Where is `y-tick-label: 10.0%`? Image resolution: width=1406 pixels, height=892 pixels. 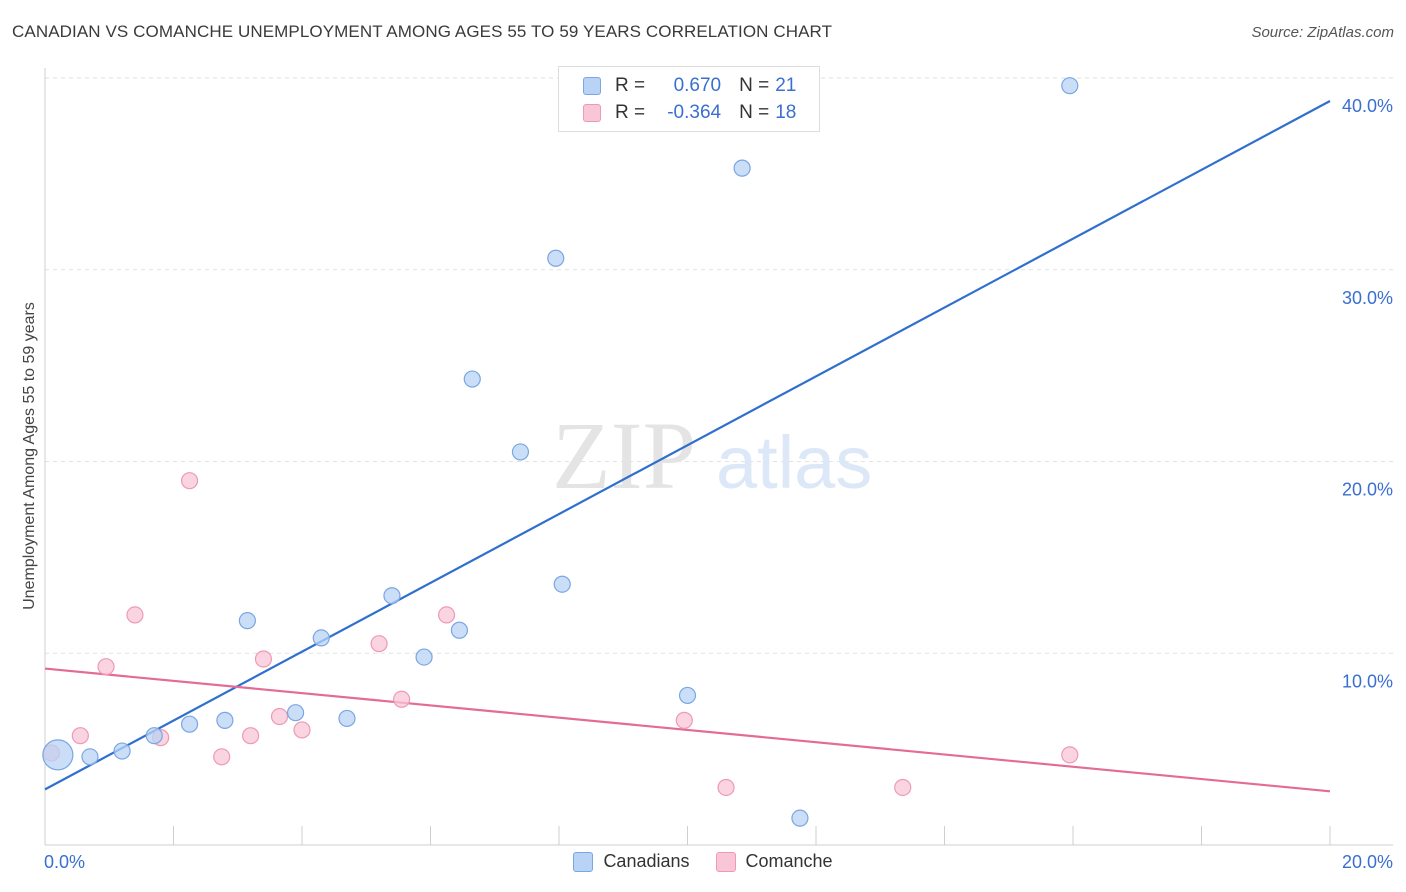 y-tick-label: 10.0% is located at coordinates (1367, 681).